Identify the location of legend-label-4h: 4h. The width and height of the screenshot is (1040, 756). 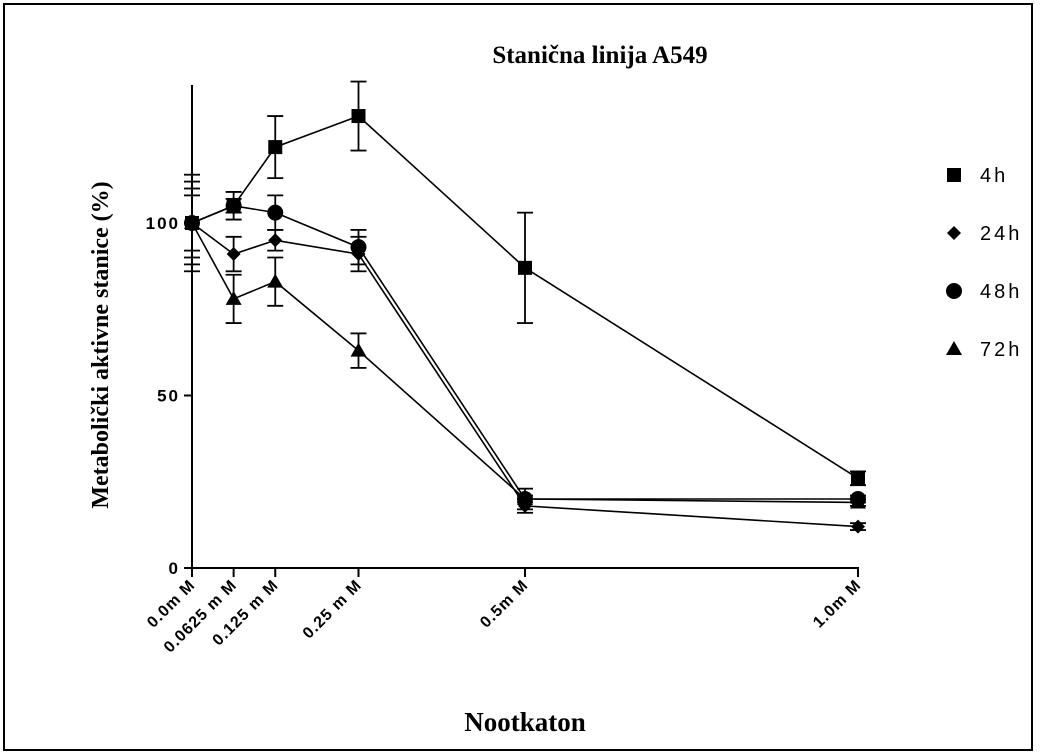
(994, 176).